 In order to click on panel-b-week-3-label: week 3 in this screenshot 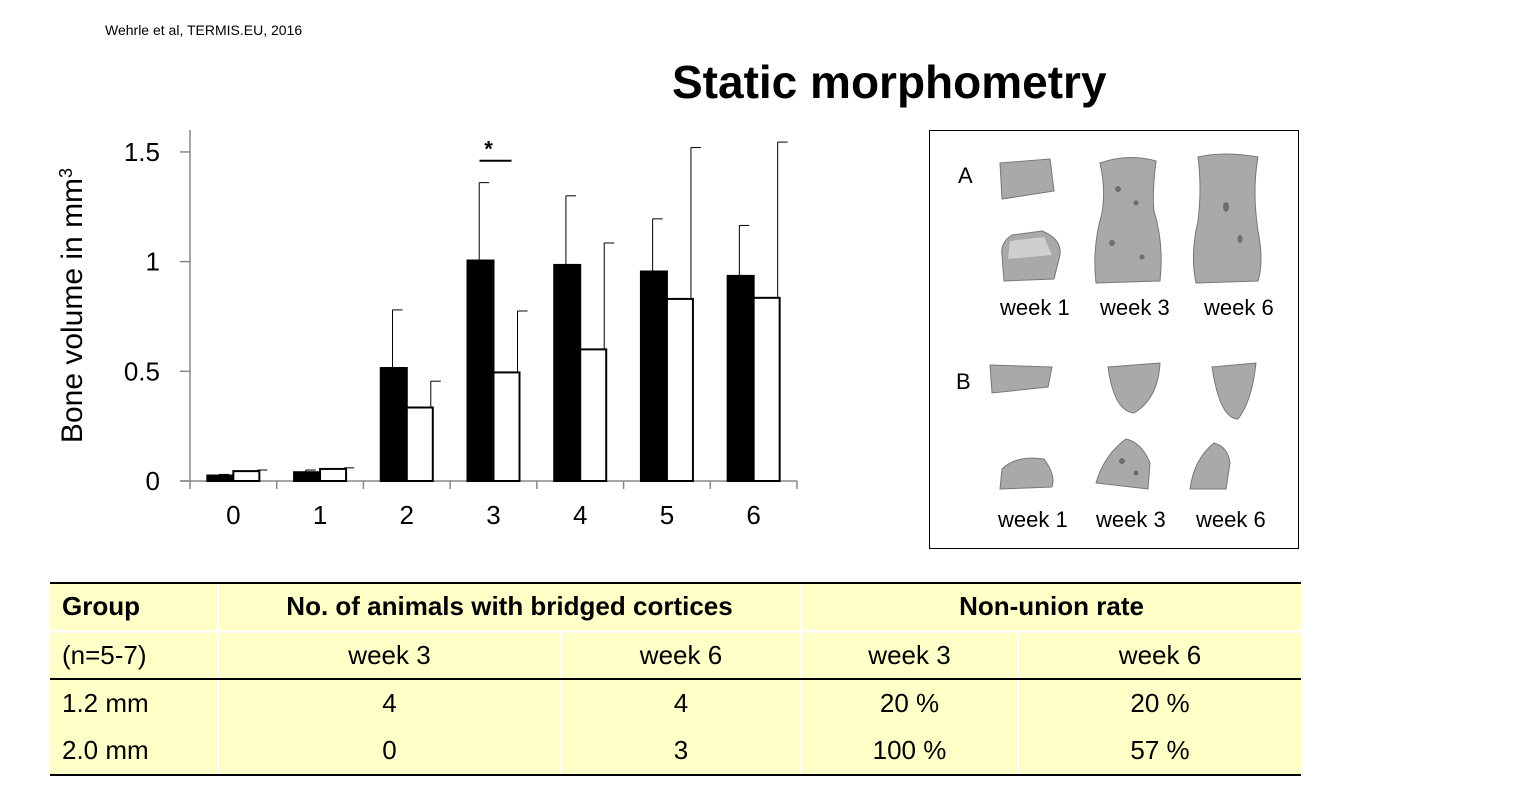, I will do `click(1131, 519)`.